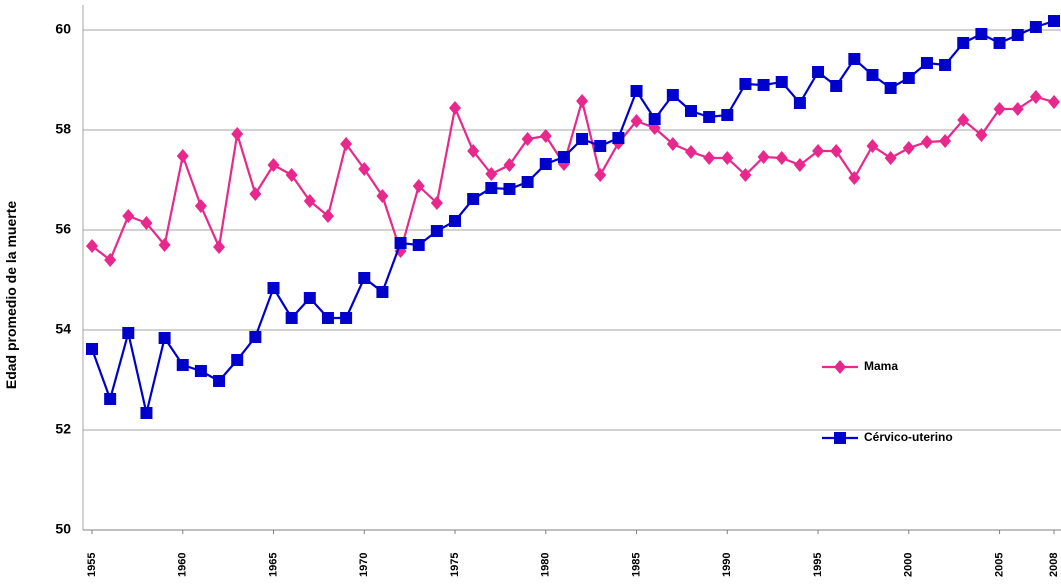 This screenshot has width=1061, height=585. What do you see at coordinates (818, 565) in the screenshot?
I see `x-tick-label: 1995` at bounding box center [818, 565].